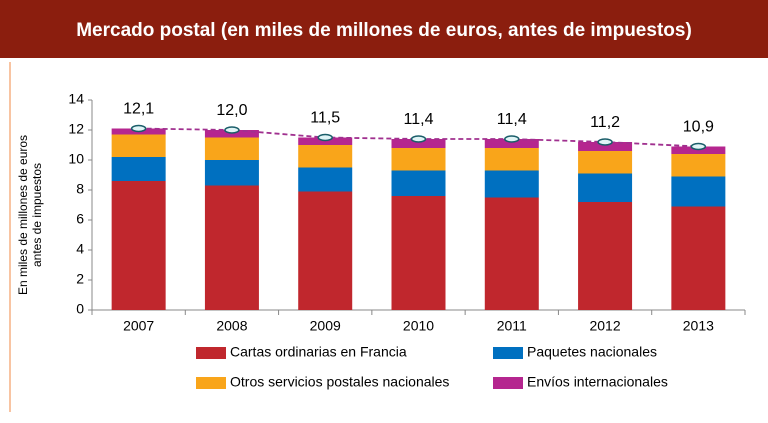 The height and width of the screenshot is (423, 768). Describe the element at coordinates (80, 309) in the screenshot. I see `y-tick-label: 0` at that location.